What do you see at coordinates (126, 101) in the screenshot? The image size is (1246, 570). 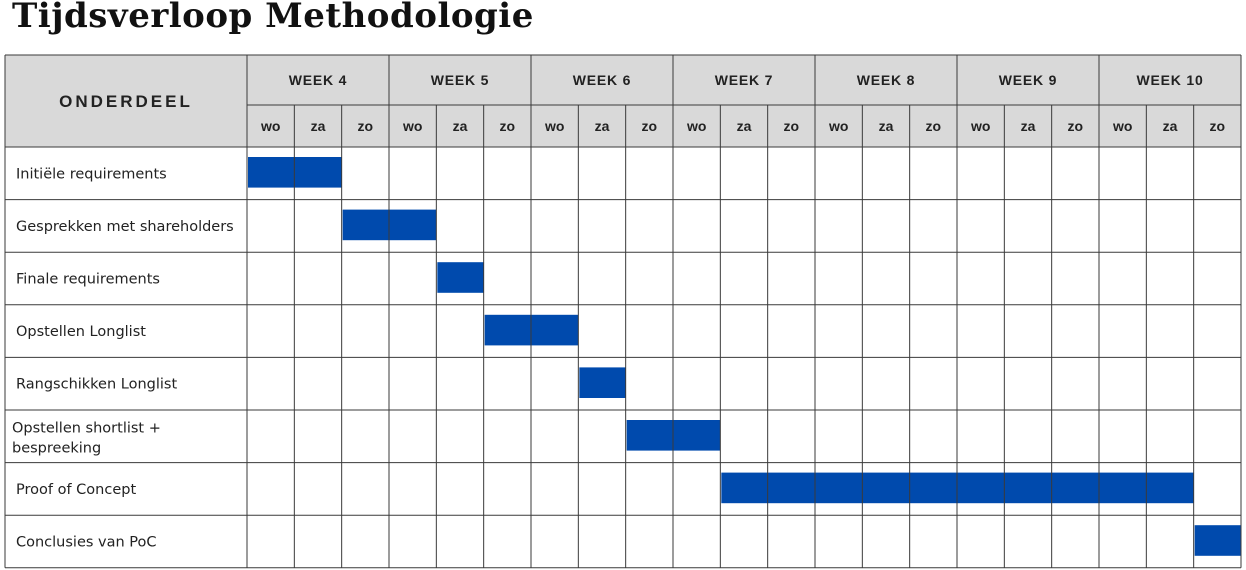 I see `row-header-label: ONDERDEEL` at bounding box center [126, 101].